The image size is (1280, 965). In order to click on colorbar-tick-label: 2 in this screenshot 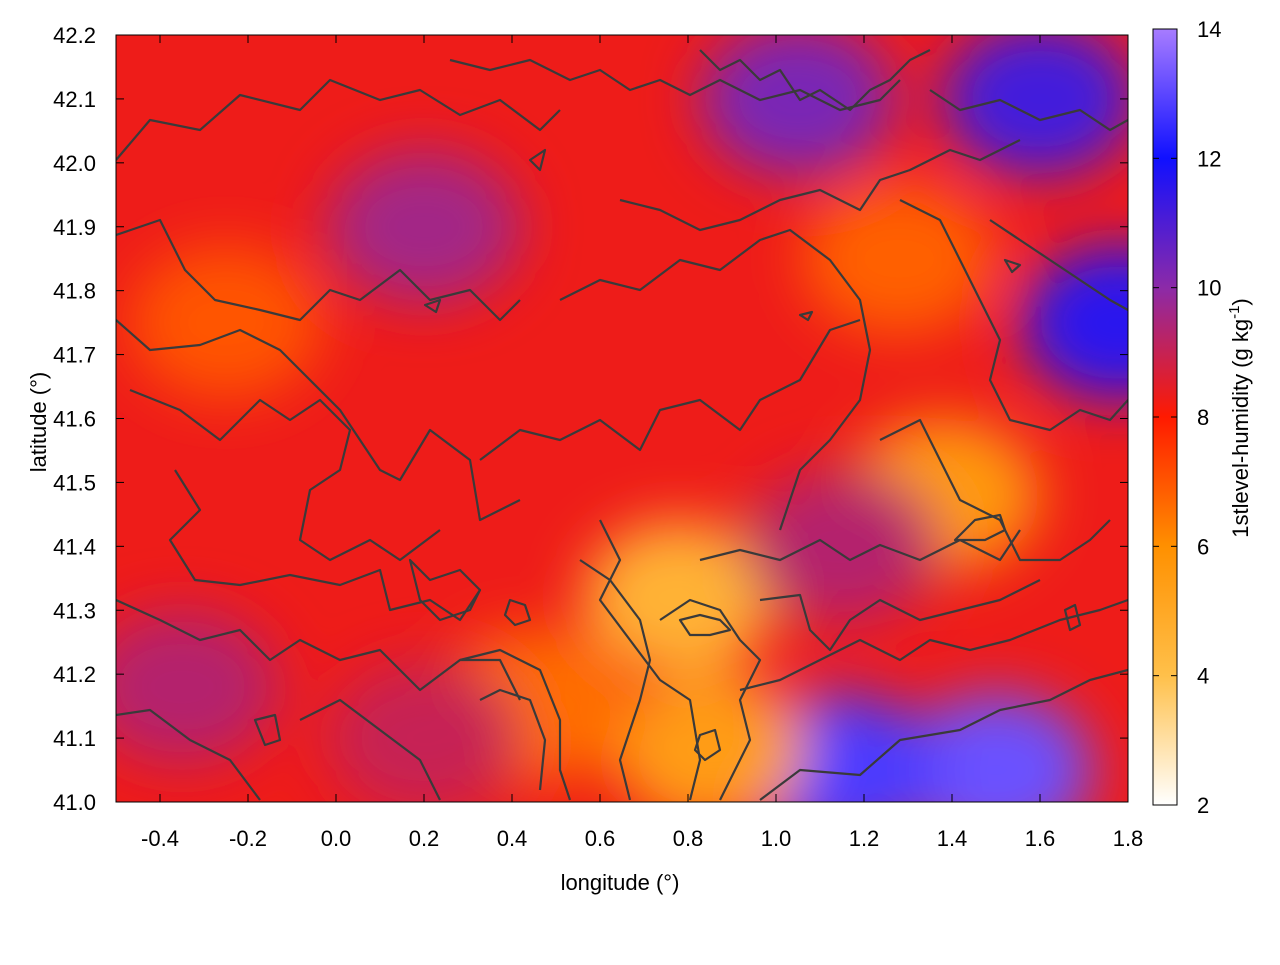, I will do `click(1203, 805)`.